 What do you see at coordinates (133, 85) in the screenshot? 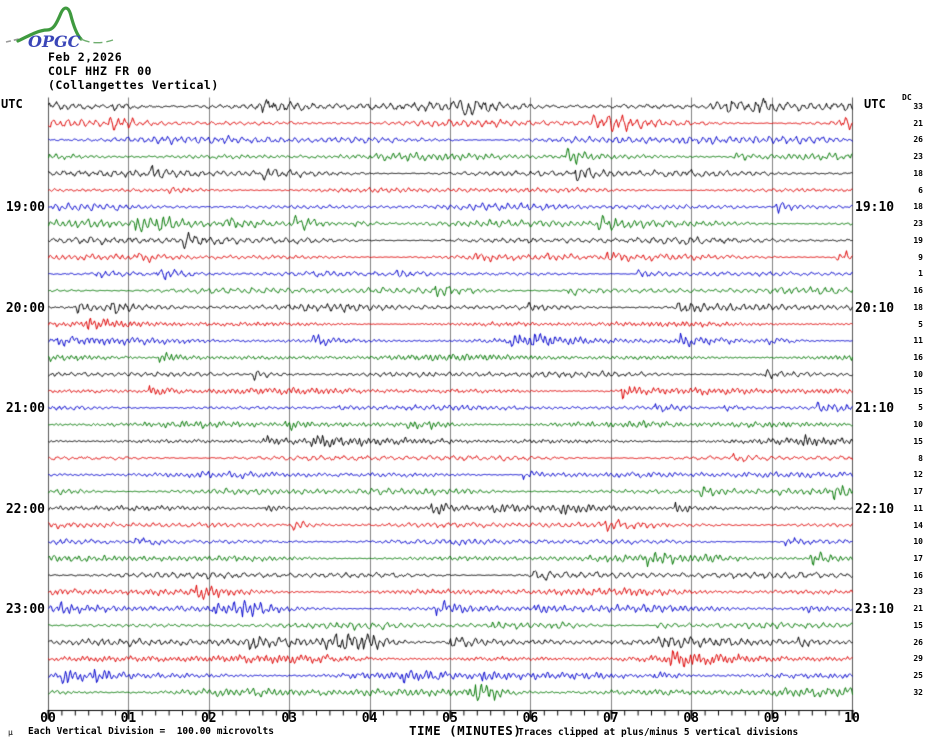
I see `header-station-name: (Collangettes Vertical)` at bounding box center [133, 85].